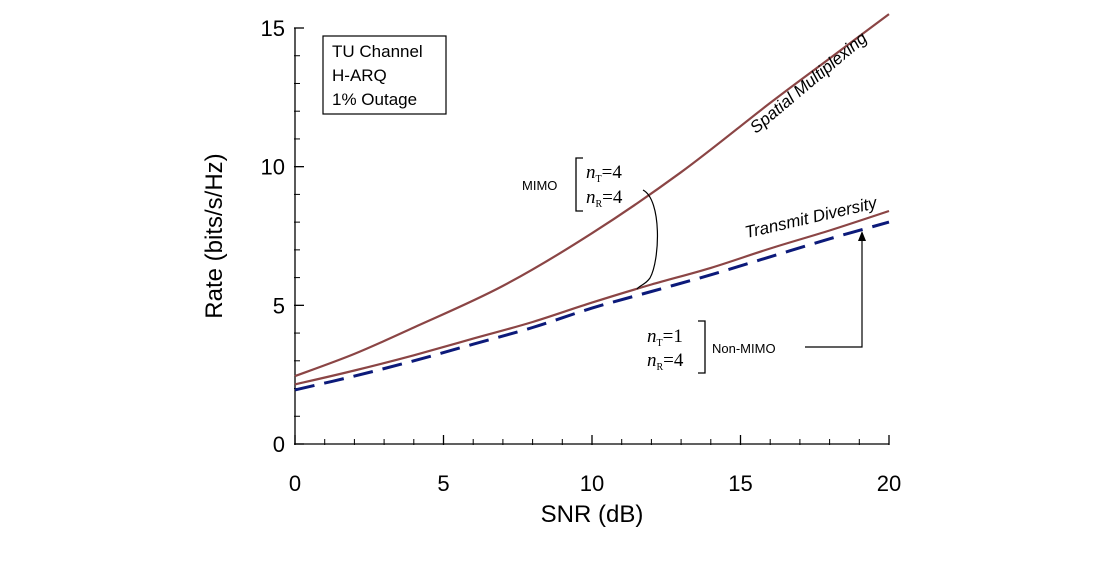 The image size is (1107, 564). Describe the element at coordinates (660, 367) in the screenshot. I see `non-mimo-nr-subscript: R` at that location.